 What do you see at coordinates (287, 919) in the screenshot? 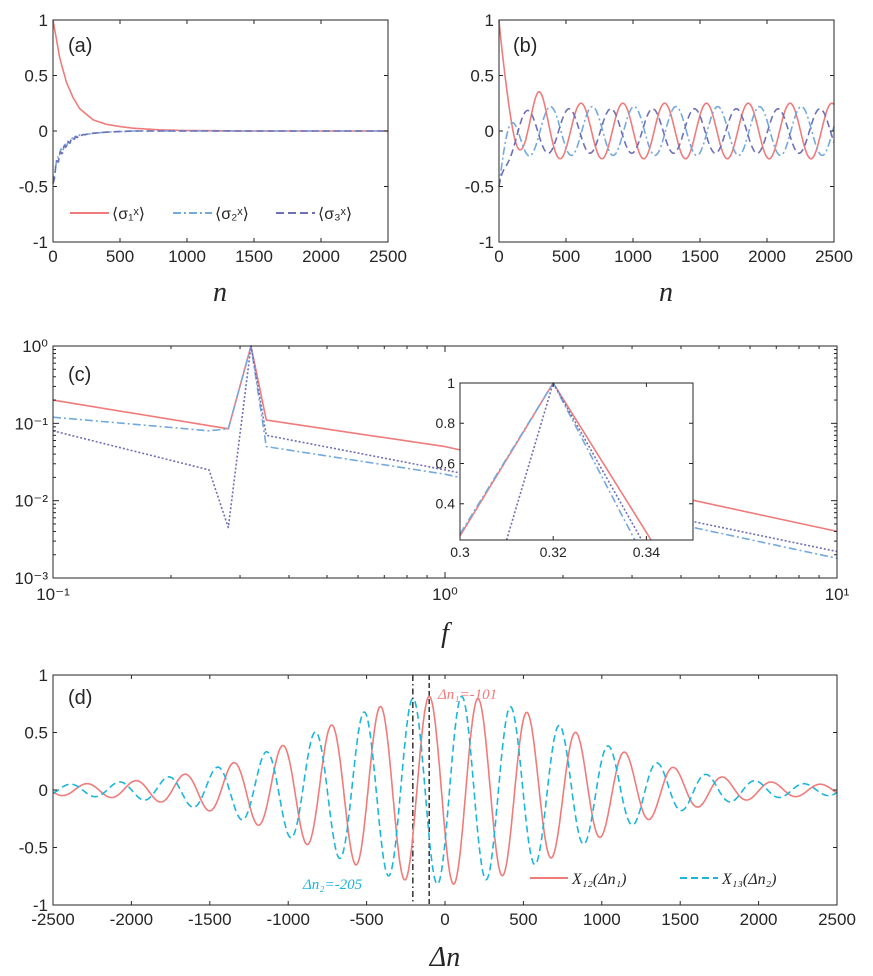
I see `panel-d-xtick-label: -1000` at bounding box center [287, 919].